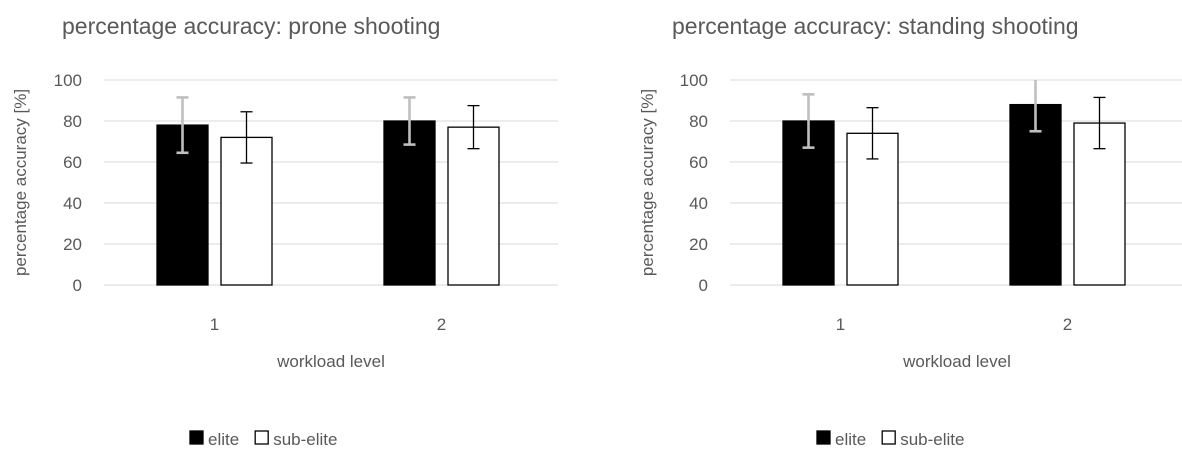 The image size is (1182, 452). I want to click on chart2-legend-label-elite: elite, so click(850, 439).